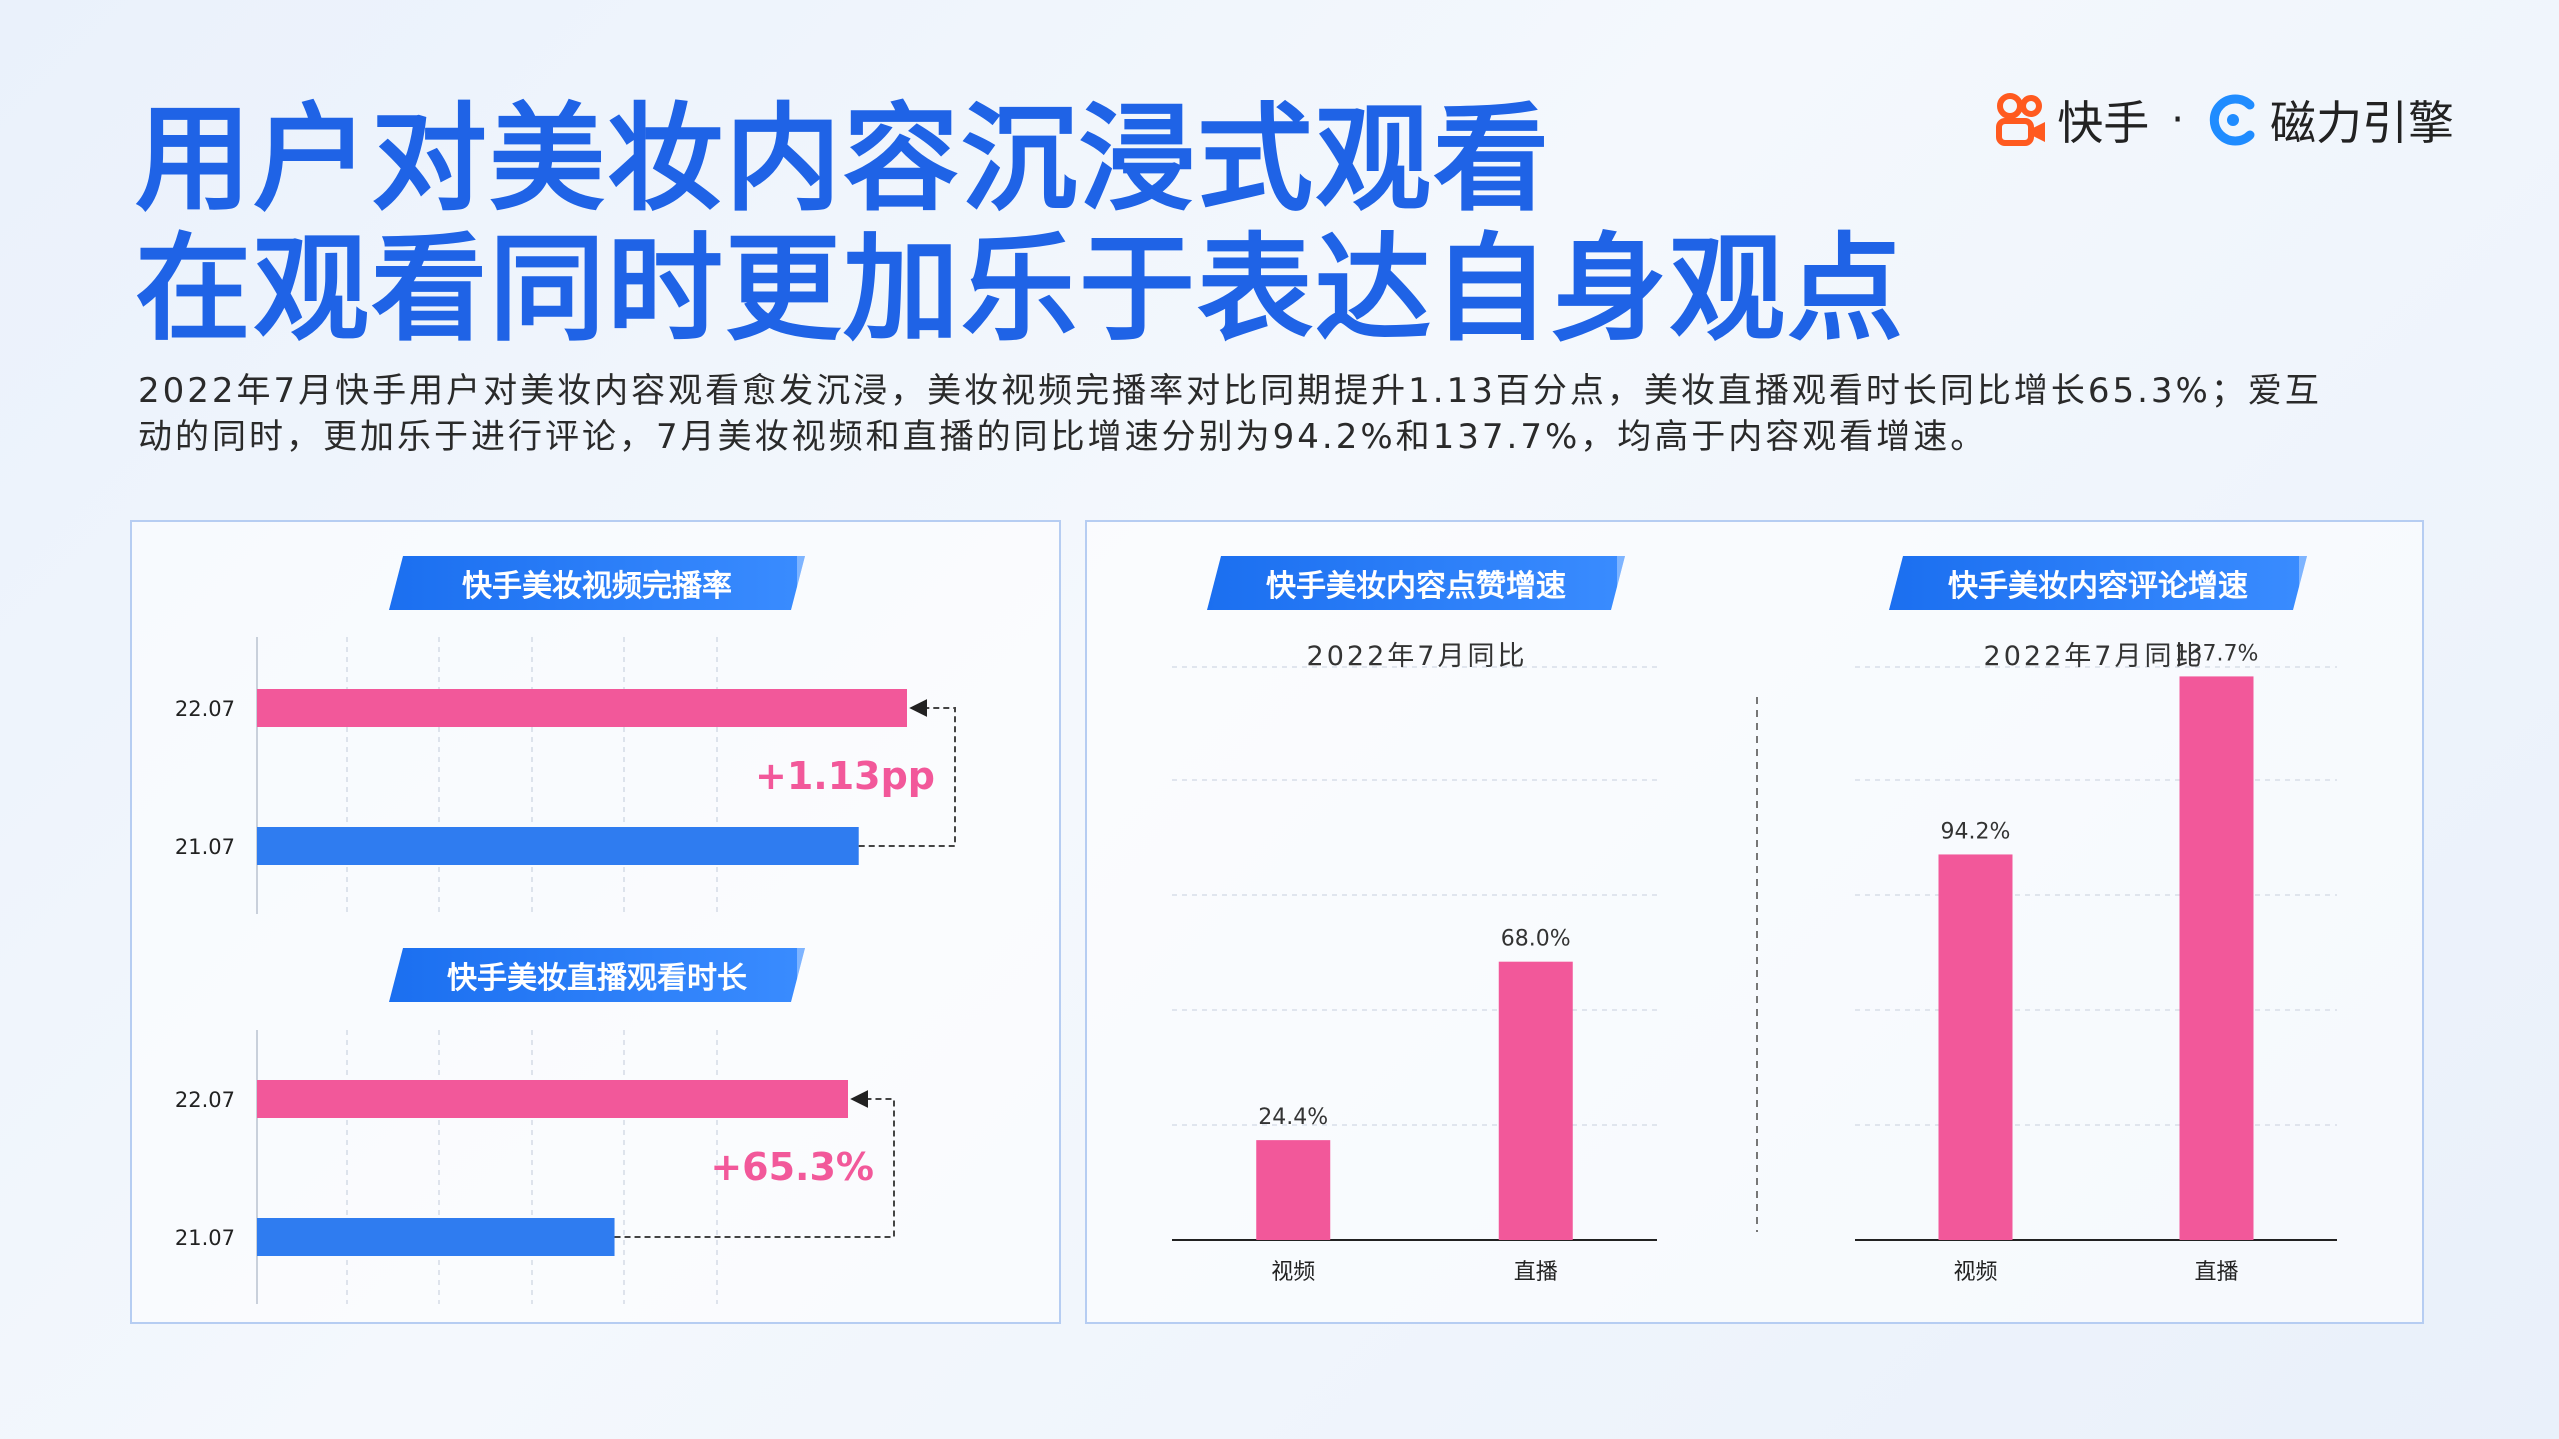 This screenshot has height=1439, width=2559. I want to click on chart-title-completion-rate: 快手美妆视频完播率, so click(597, 583).